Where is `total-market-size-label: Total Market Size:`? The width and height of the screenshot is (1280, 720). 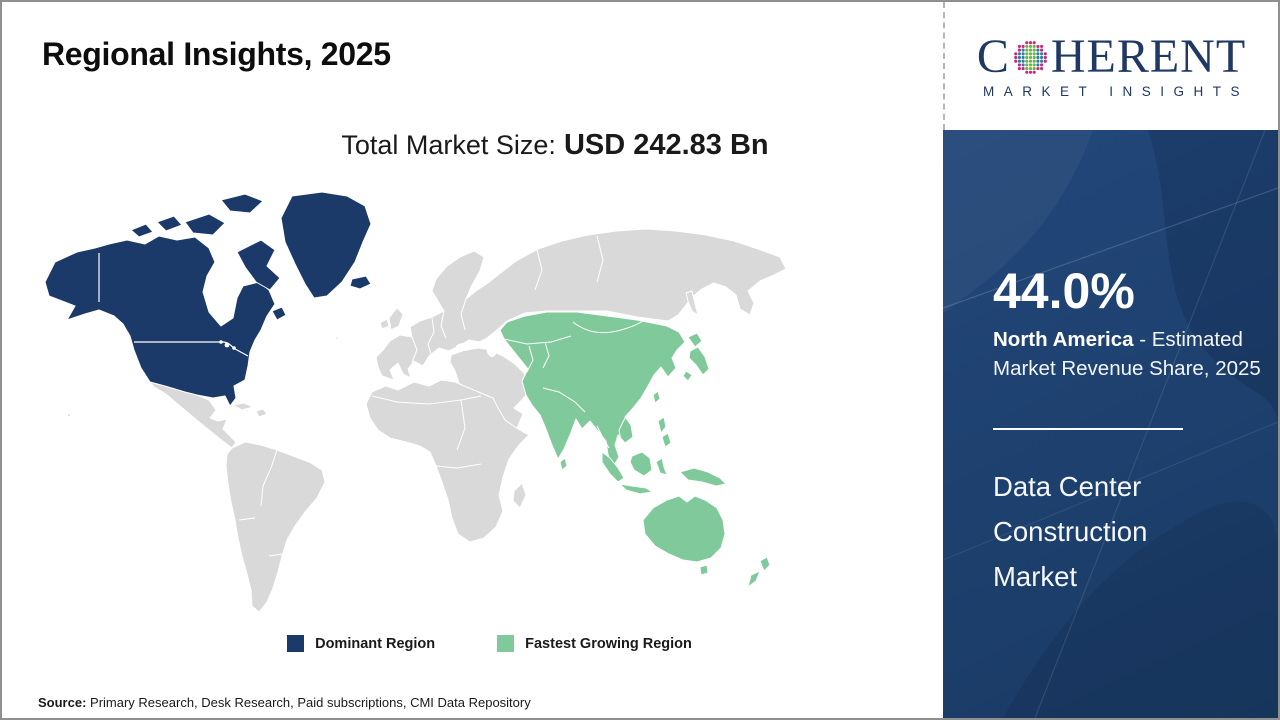 total-market-size-label: Total Market Size: is located at coordinates (448, 145).